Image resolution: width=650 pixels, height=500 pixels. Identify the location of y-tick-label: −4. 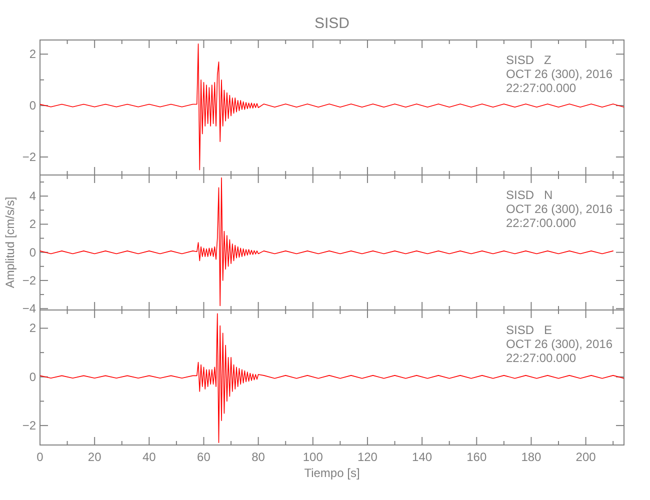
(29, 309).